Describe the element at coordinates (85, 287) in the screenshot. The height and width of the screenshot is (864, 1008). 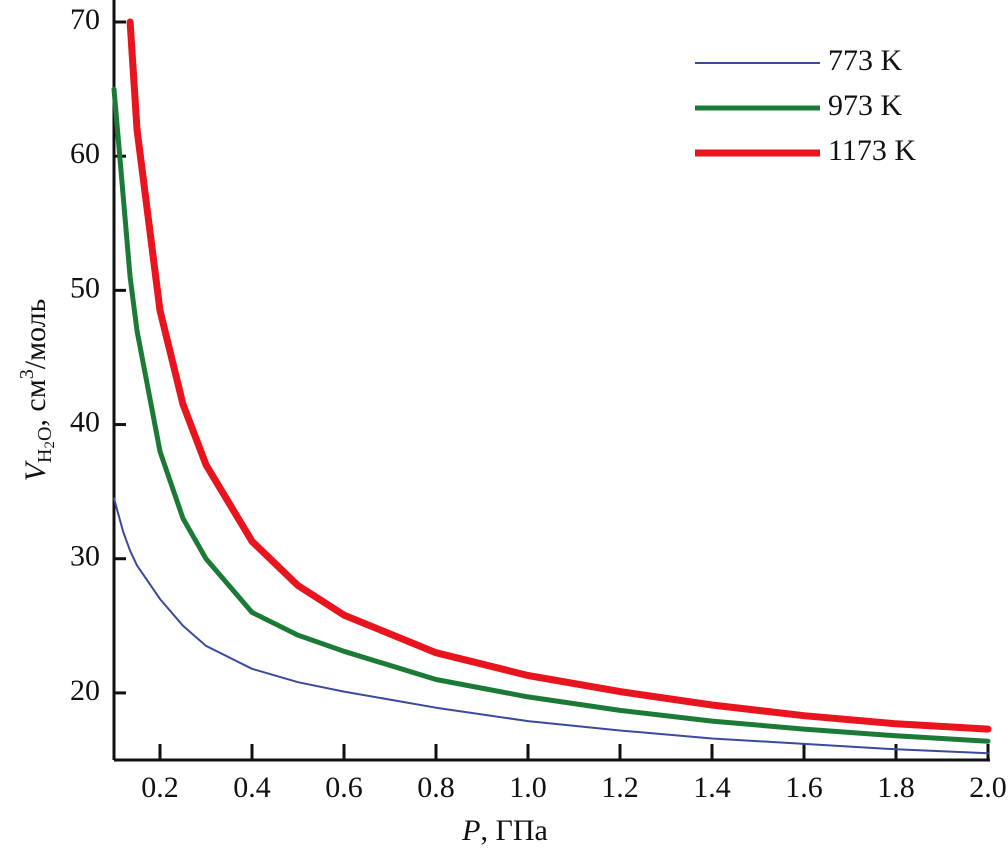
I see `y-tick-label: 50` at that location.